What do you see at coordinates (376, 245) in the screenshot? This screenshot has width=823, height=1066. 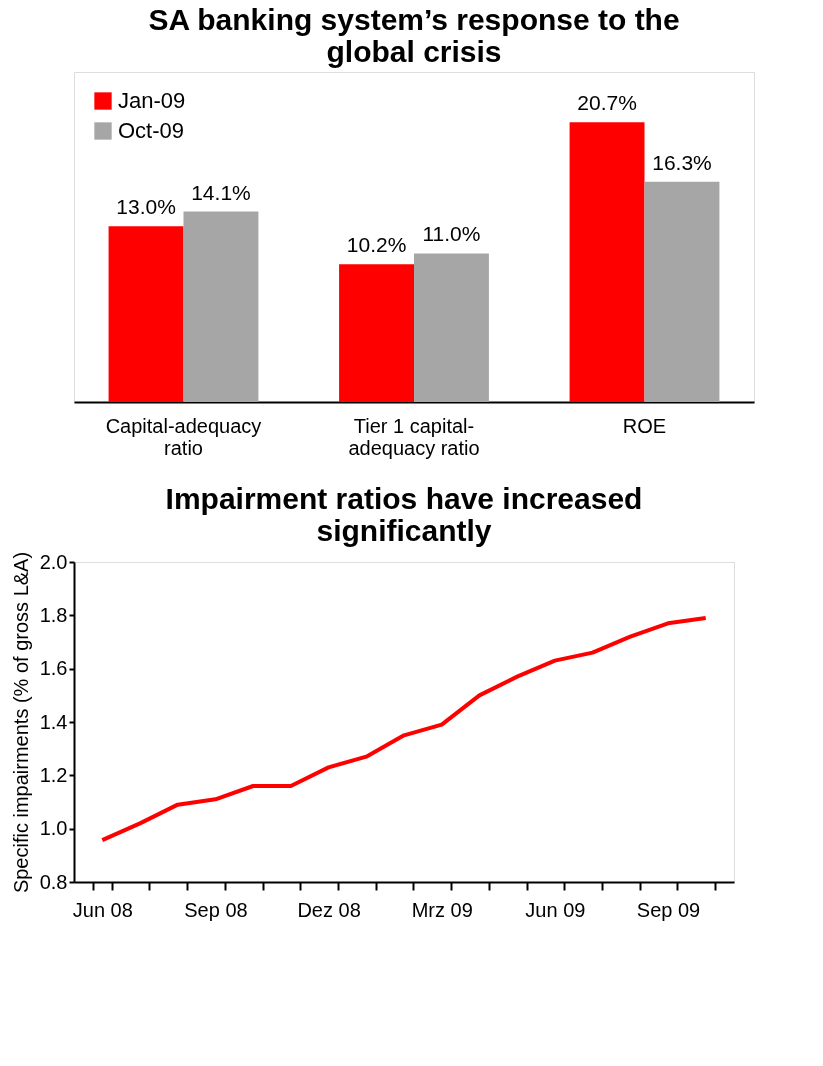 I see `data-label: 10.2%` at bounding box center [376, 245].